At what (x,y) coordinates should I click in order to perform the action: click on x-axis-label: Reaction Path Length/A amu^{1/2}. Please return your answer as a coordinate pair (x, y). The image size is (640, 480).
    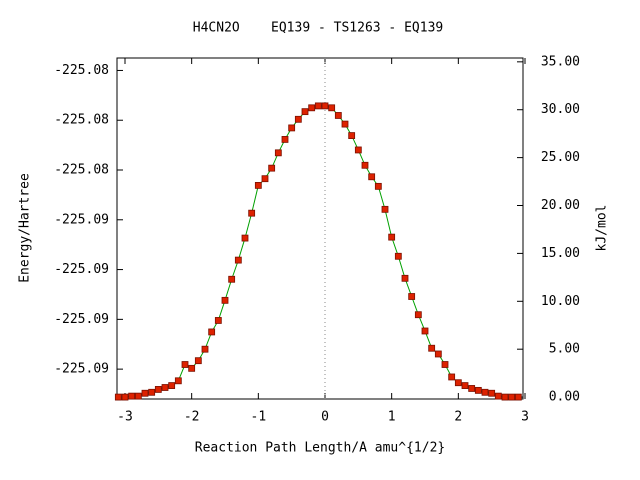
    Looking at the image, I should click on (320, 448).